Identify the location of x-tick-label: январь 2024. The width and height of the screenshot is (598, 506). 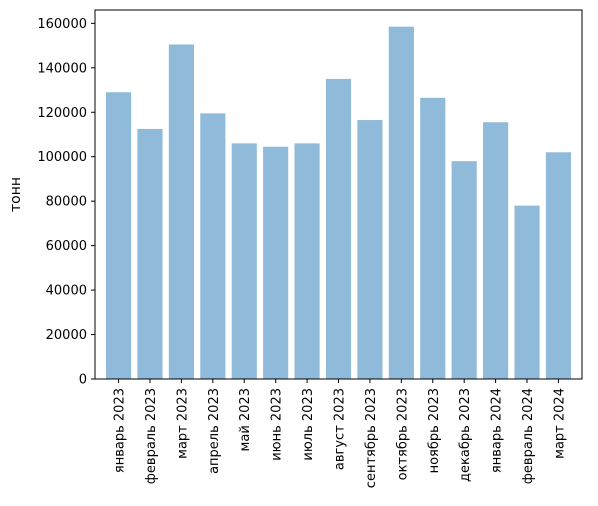
(497, 430).